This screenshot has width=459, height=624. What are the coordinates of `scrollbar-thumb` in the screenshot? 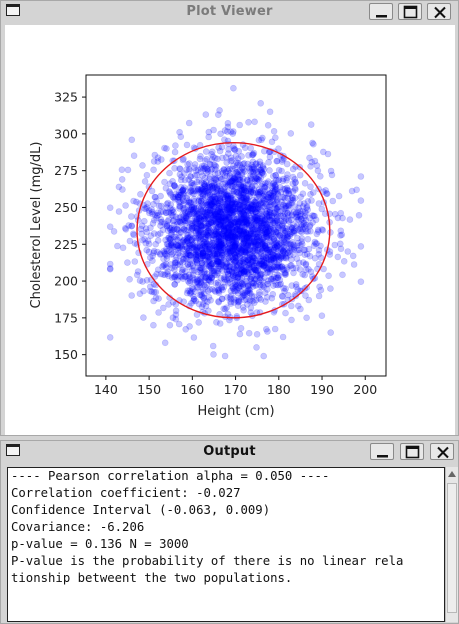 It's located at (452, 548).